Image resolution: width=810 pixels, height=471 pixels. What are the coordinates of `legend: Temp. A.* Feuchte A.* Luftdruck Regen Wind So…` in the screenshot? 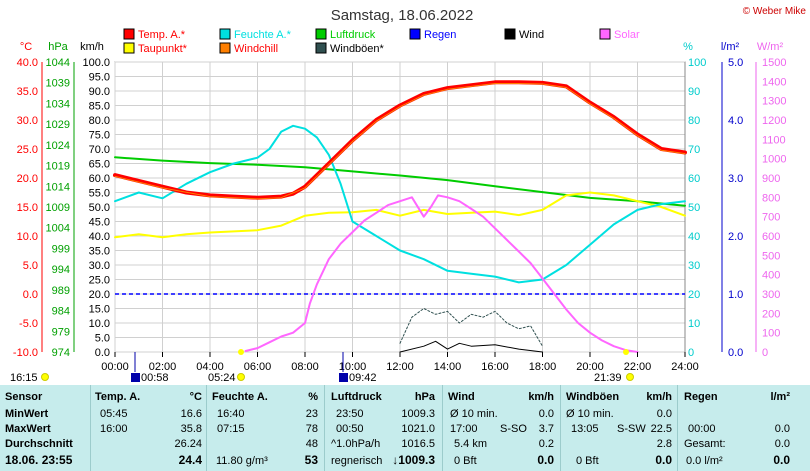 It's located at (381, 41).